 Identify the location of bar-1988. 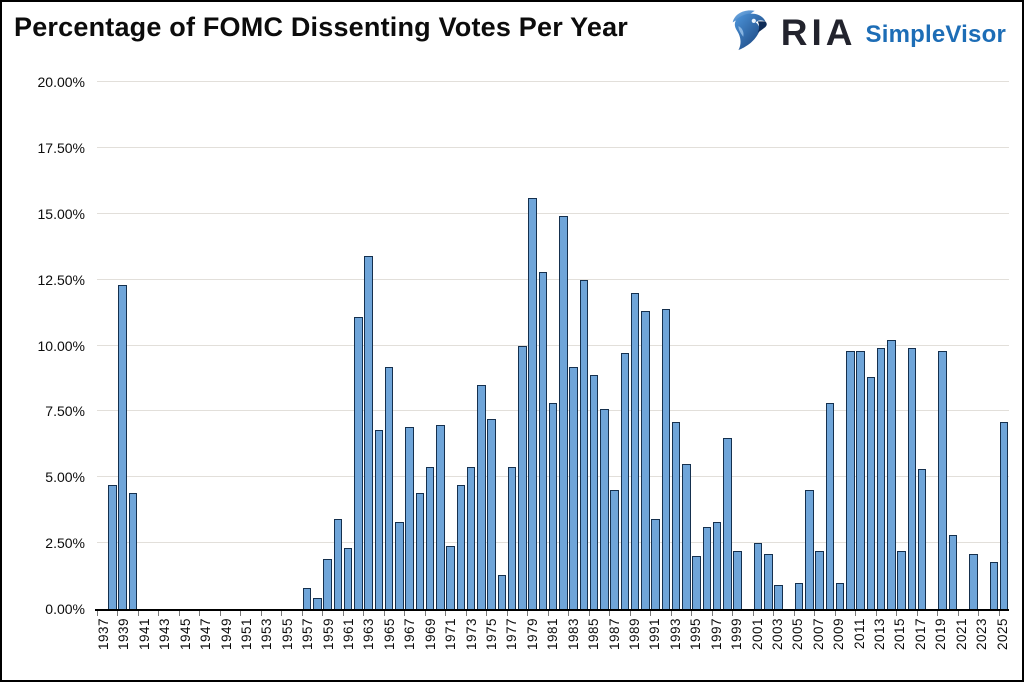
(625, 481).